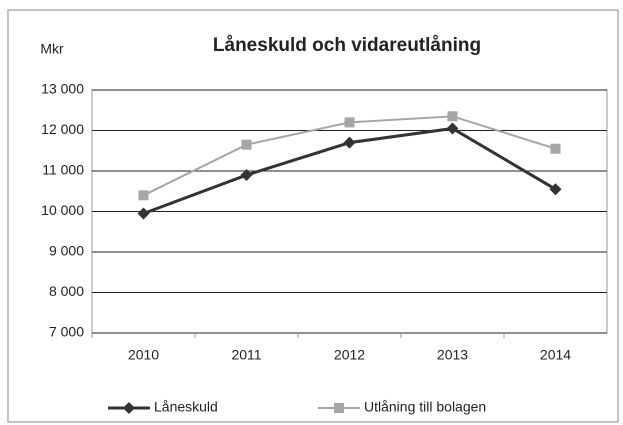 The image size is (623, 425). What do you see at coordinates (349, 355) in the screenshot?
I see `x-tick-label: 2012` at bounding box center [349, 355].